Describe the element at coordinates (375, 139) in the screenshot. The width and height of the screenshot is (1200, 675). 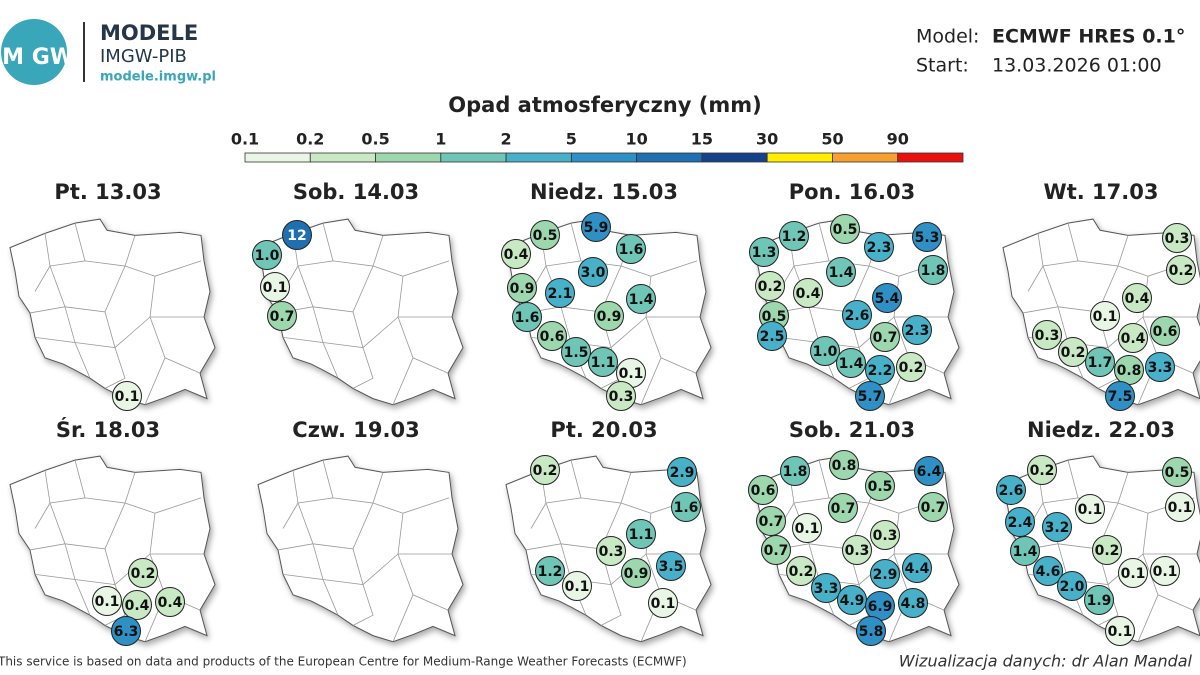
I see `legend-label: 0.5` at that location.